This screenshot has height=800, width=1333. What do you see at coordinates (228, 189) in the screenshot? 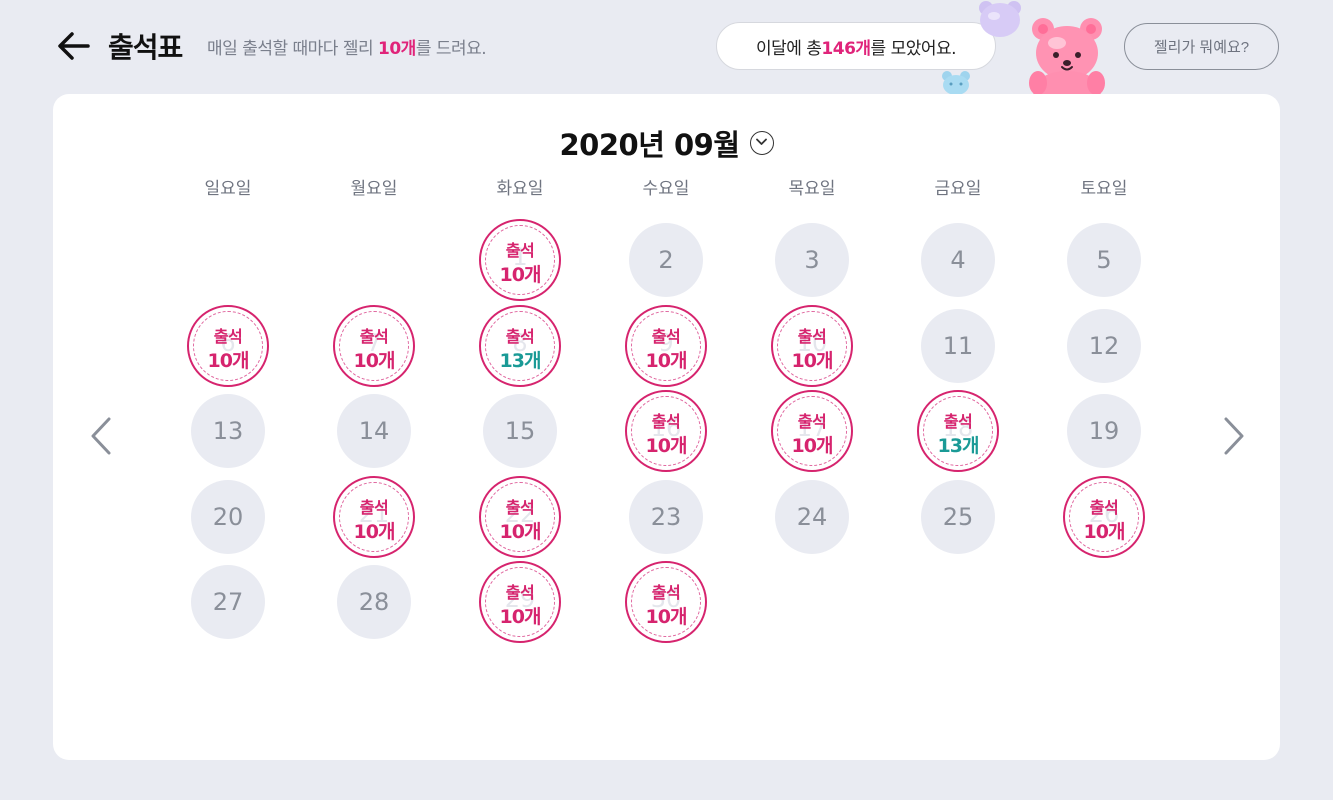
I see `weekday-label: 일요일` at bounding box center [228, 189].